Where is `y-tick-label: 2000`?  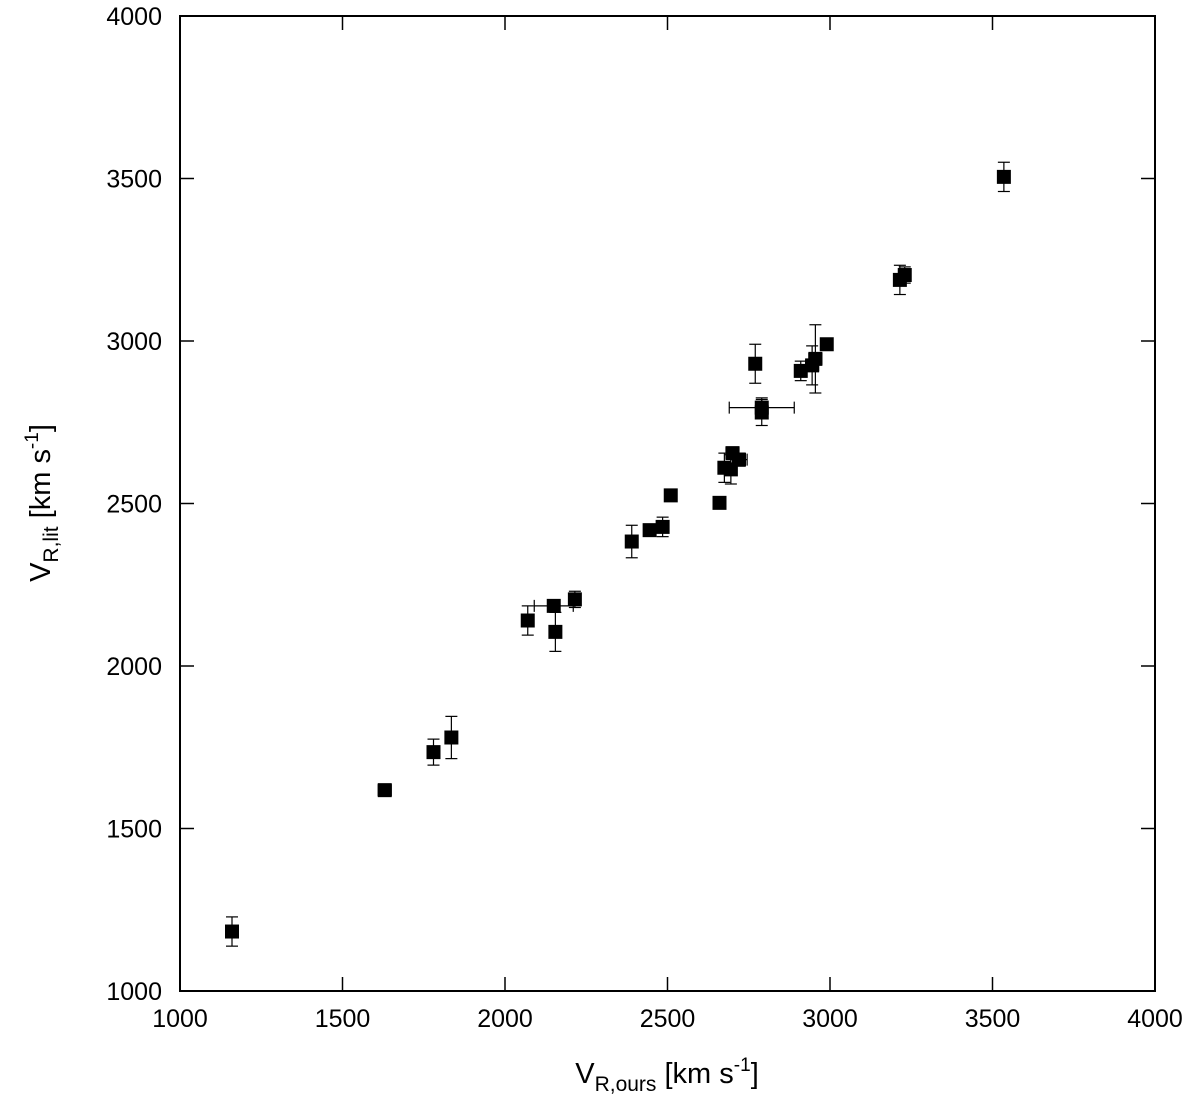 y-tick-label: 2000 is located at coordinates (134, 667).